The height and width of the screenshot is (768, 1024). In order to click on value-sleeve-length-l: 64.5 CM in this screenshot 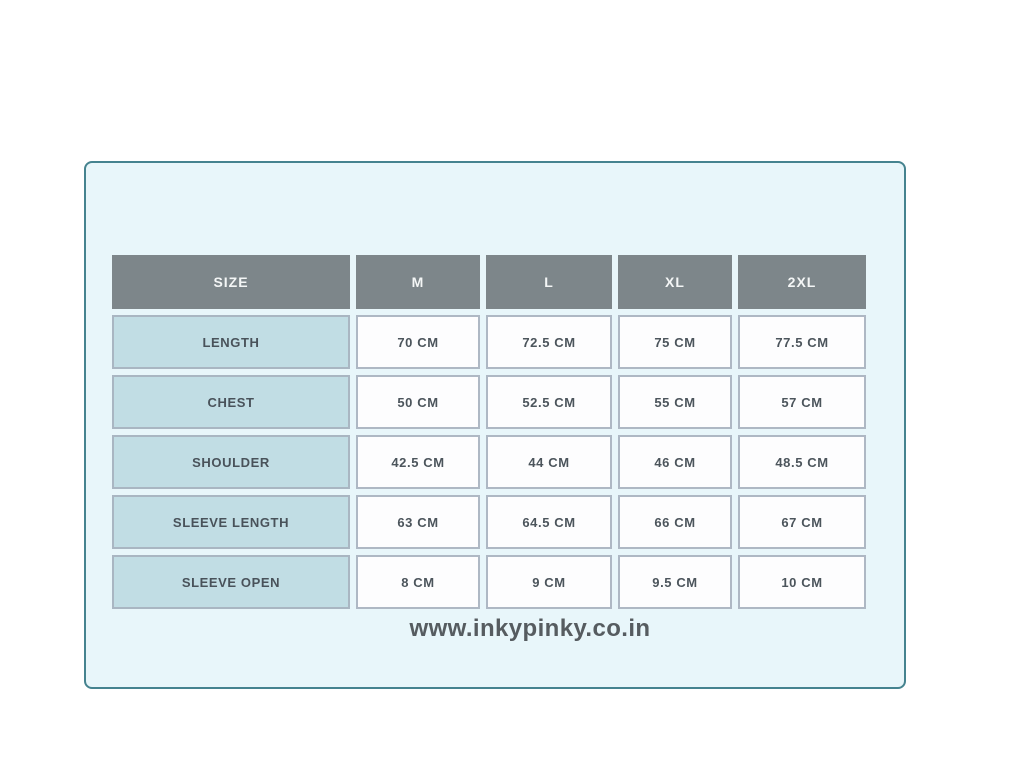, I will do `click(549, 522)`.